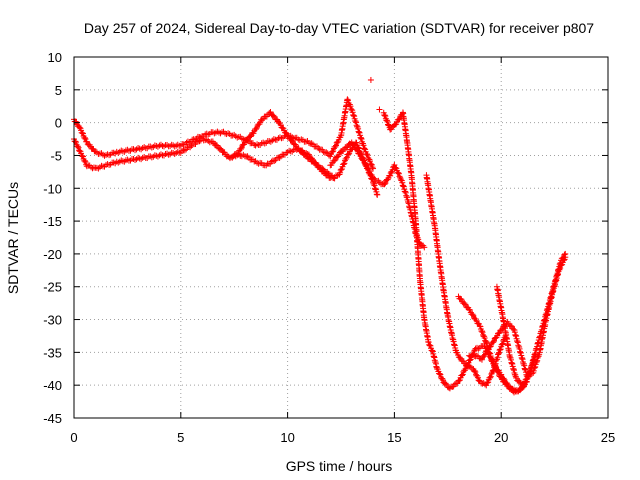 Image resolution: width=640 pixels, height=480 pixels. Describe the element at coordinates (58, 123) in the screenshot. I see `y-tick-label: 0` at that location.